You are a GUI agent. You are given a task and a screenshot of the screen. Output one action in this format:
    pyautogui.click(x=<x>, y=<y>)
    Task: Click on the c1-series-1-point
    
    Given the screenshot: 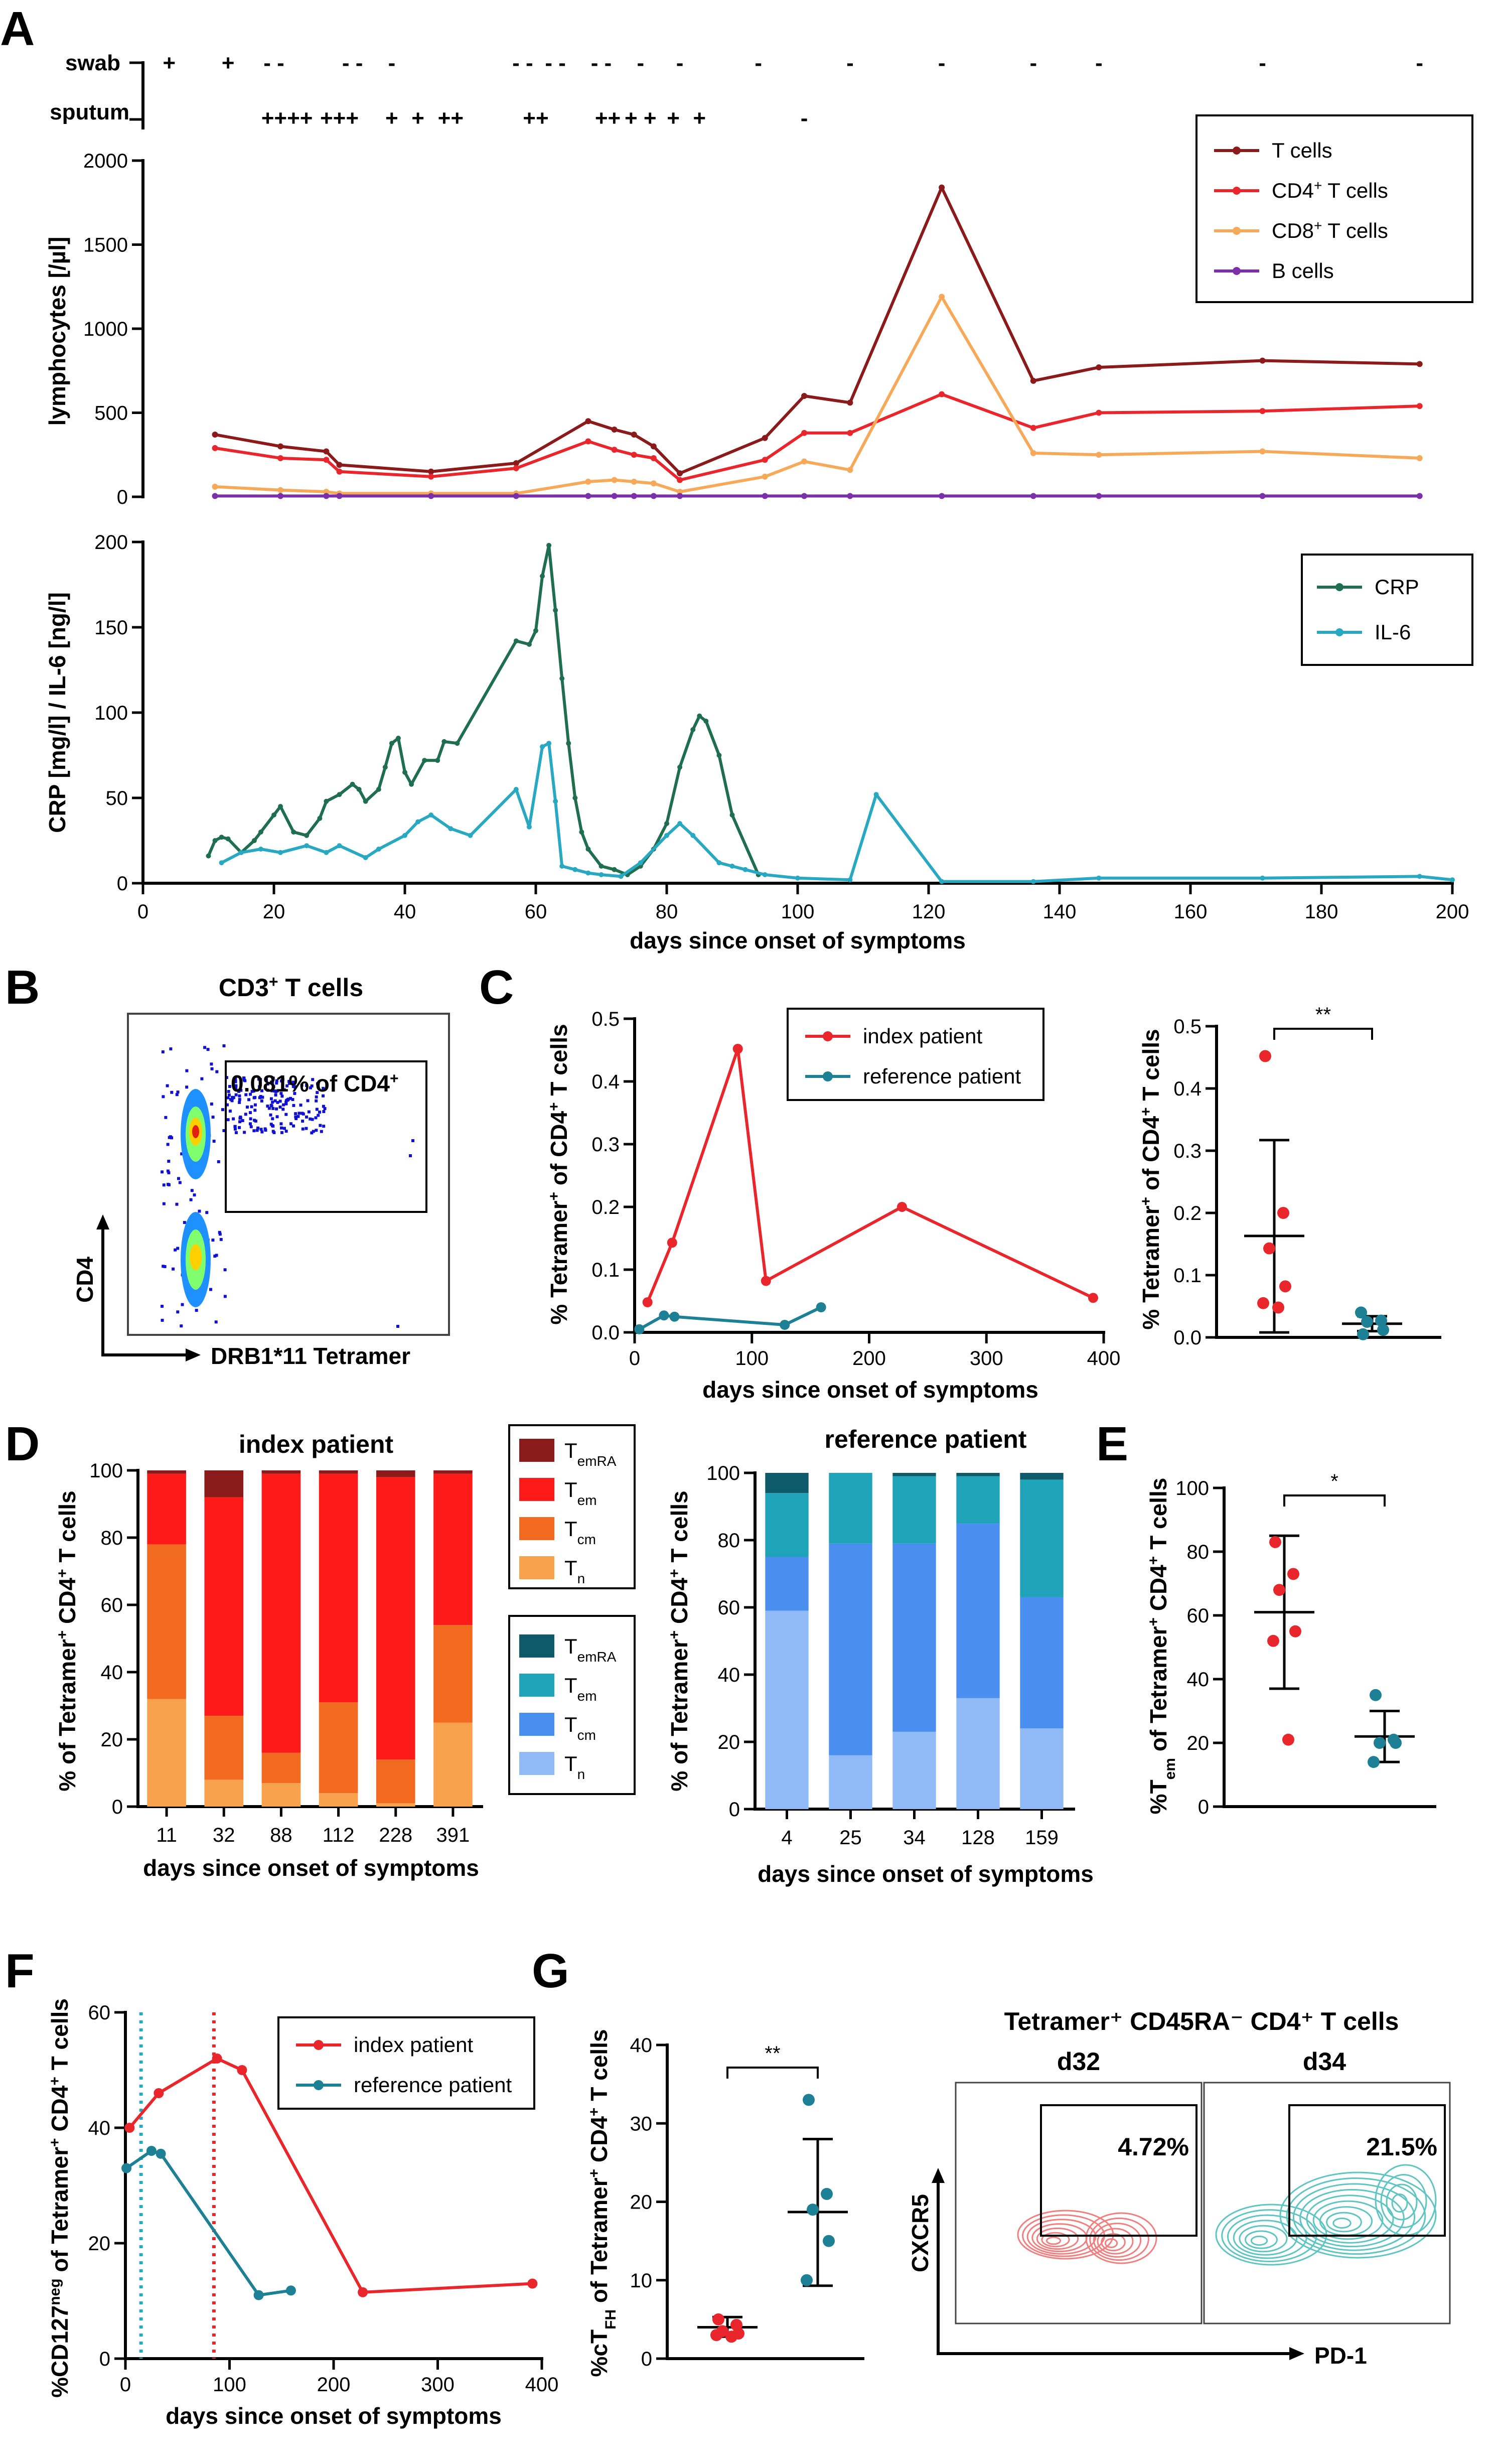 What is the action you would take?
    pyautogui.click(x=674, y=1316)
    